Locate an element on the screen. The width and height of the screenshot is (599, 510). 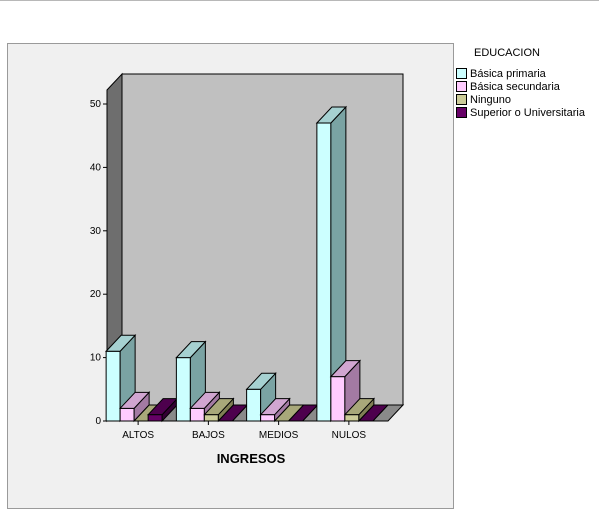
legend-item-basica-primaria: Básica primaria is located at coordinates (527, 73).